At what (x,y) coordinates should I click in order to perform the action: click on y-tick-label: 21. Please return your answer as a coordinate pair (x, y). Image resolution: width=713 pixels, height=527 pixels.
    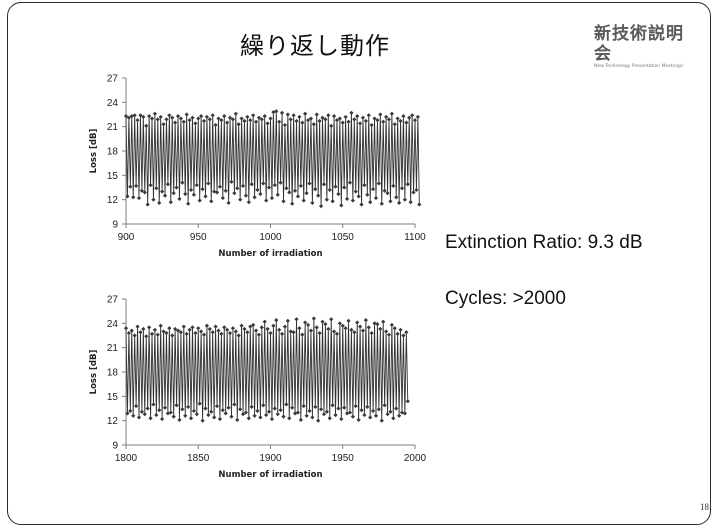
    Looking at the image, I should click on (113, 127).